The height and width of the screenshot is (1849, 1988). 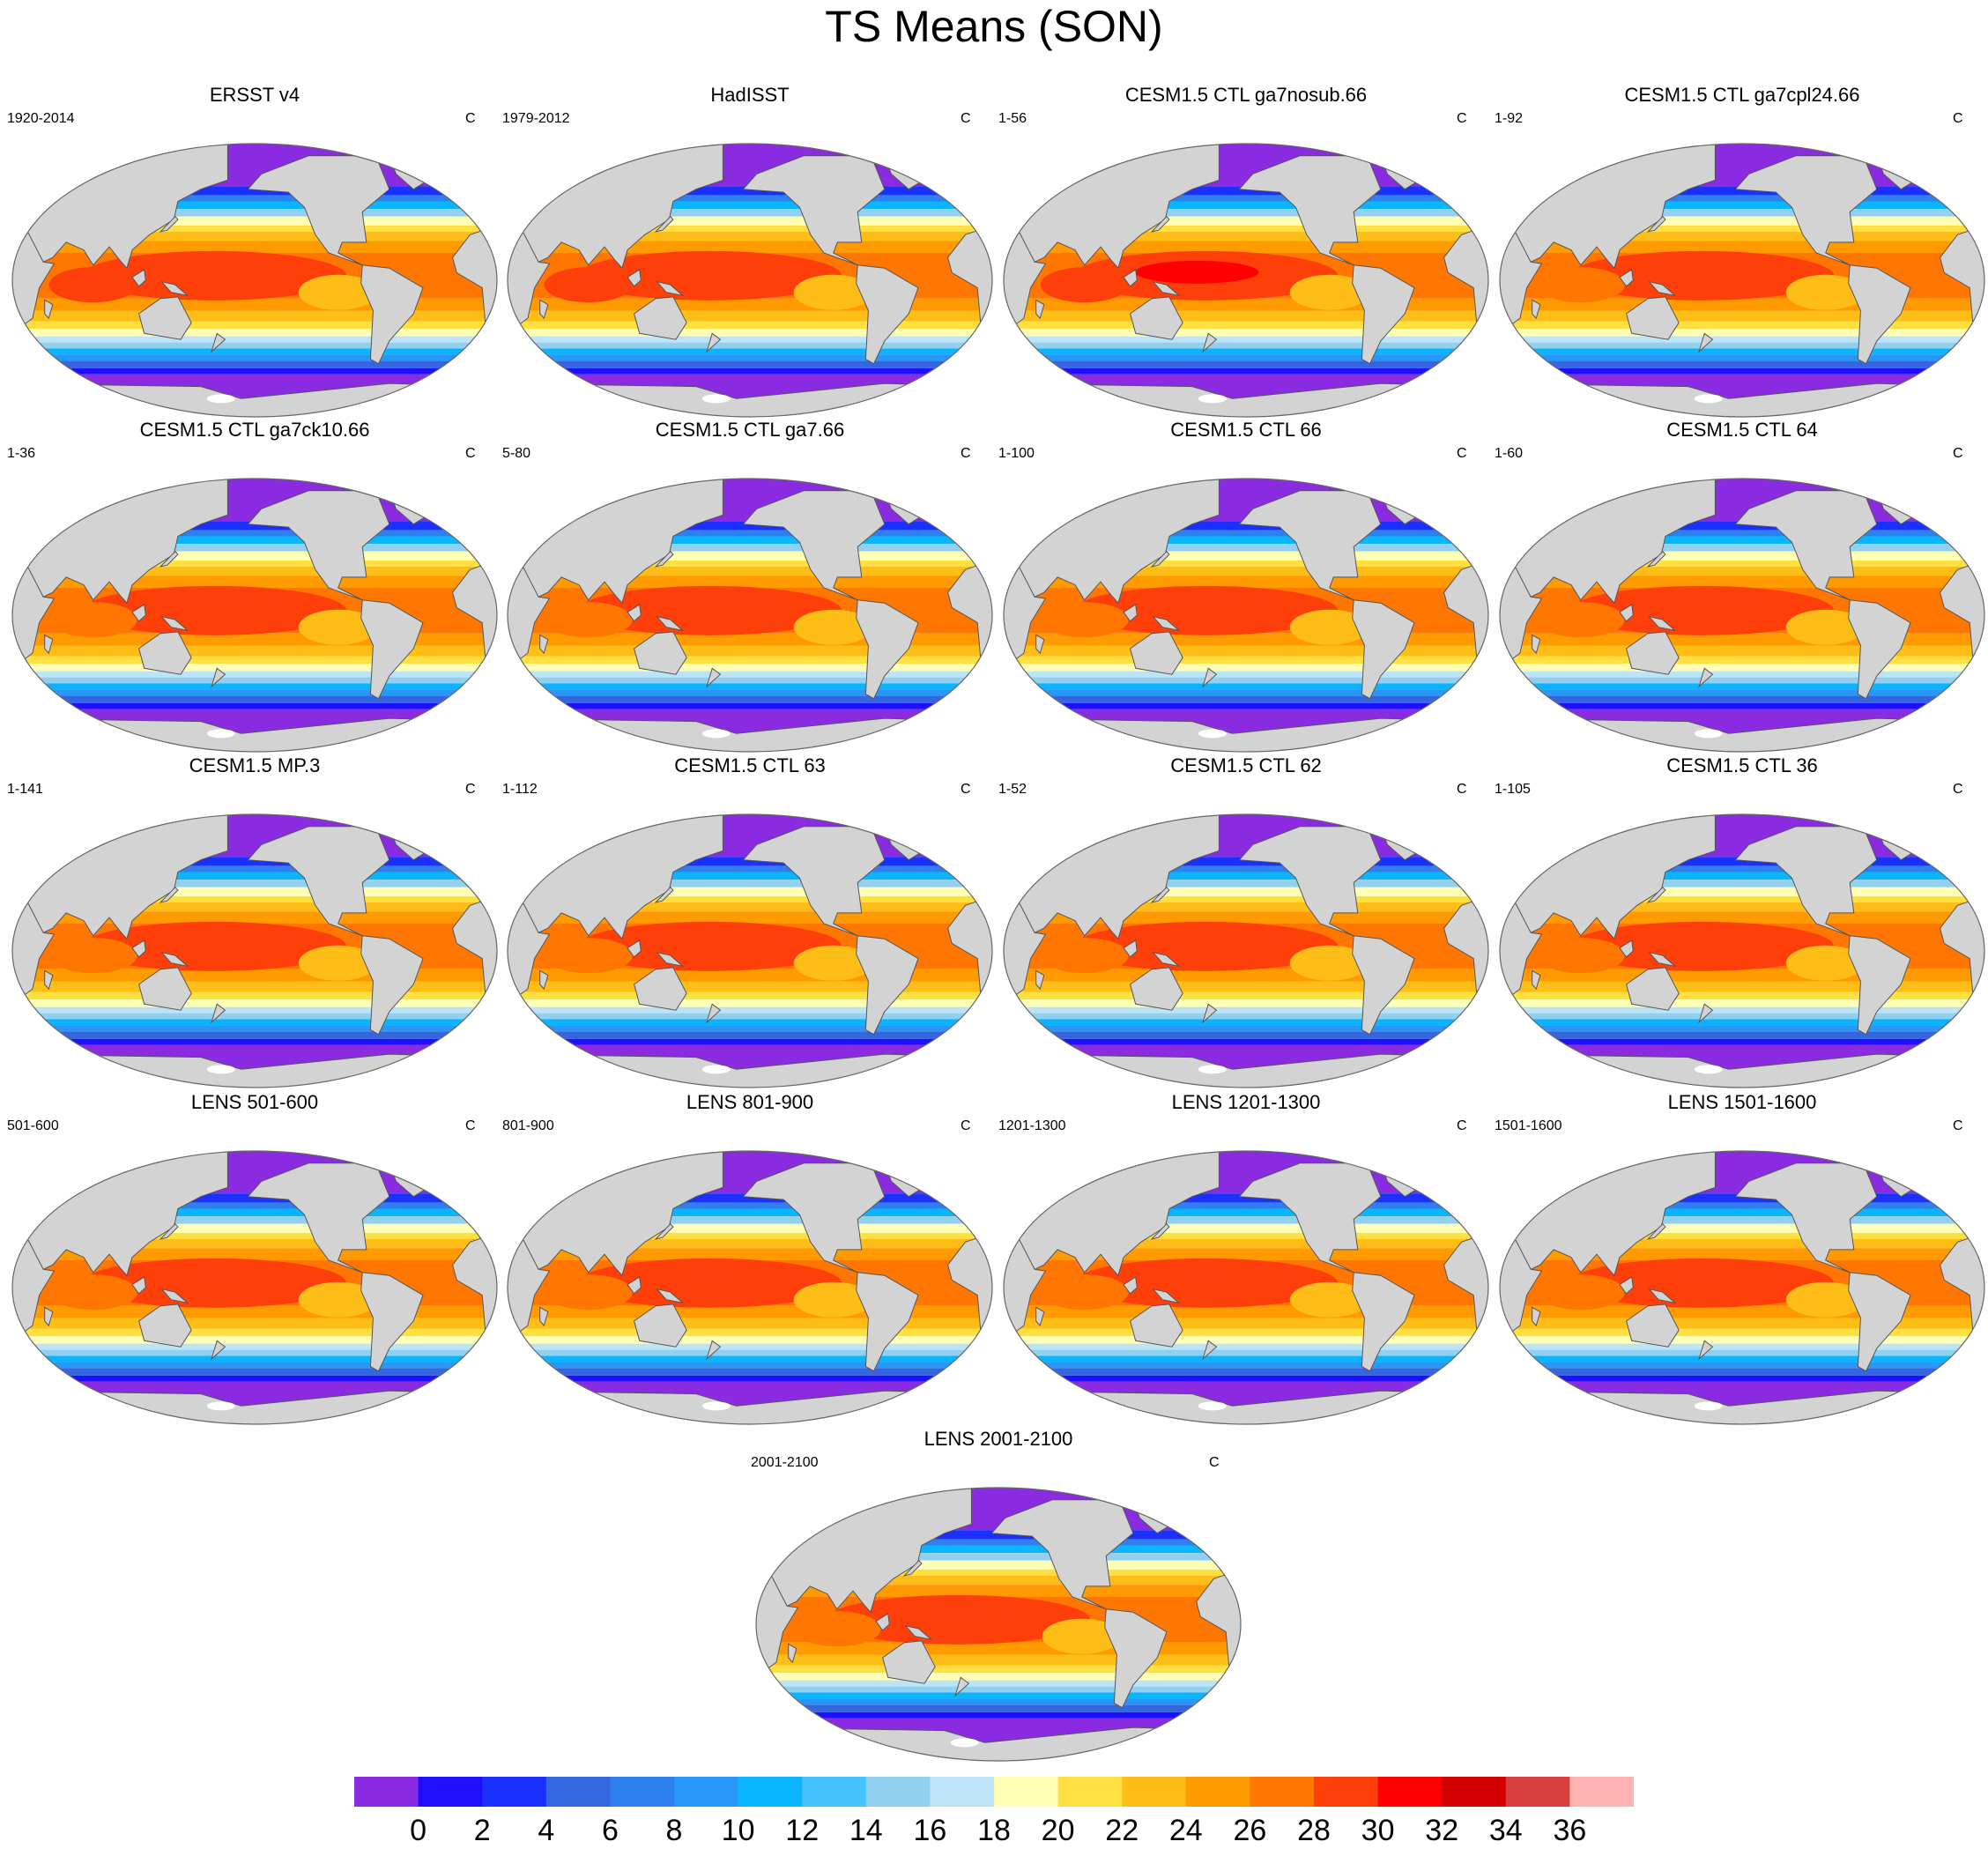 I want to click on panel-title: LENS 1501-1600, so click(x=1742, y=1102).